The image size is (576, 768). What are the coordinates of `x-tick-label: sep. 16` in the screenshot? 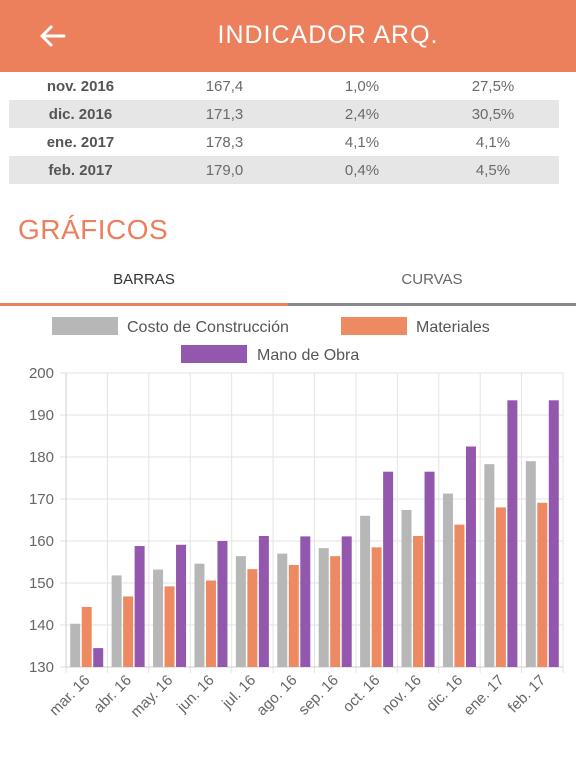 It's located at (318, 695).